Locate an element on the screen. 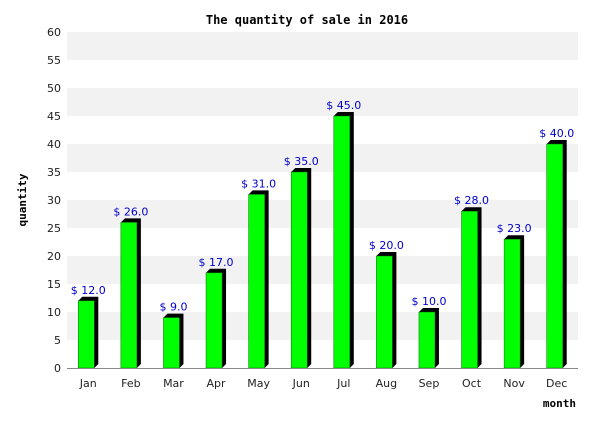 The height and width of the screenshot is (424, 609). data-label: $ 45.0 is located at coordinates (343, 105).